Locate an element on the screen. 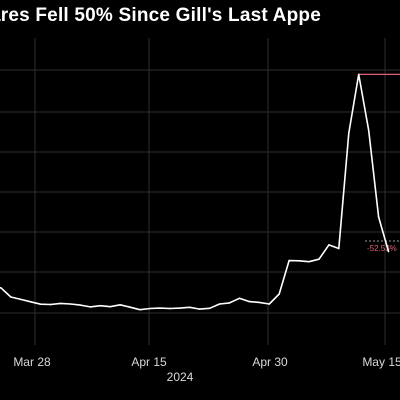  x-tick-label: Apr 15 is located at coordinates (149, 362).